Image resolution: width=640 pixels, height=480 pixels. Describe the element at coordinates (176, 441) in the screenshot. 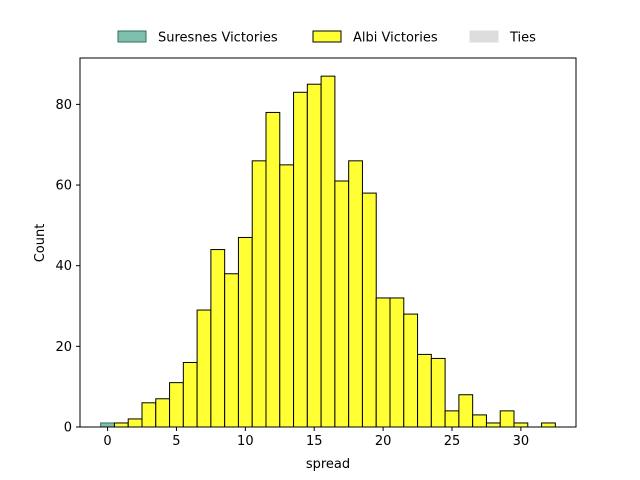

I see `x-tick-label: 5` at that location.